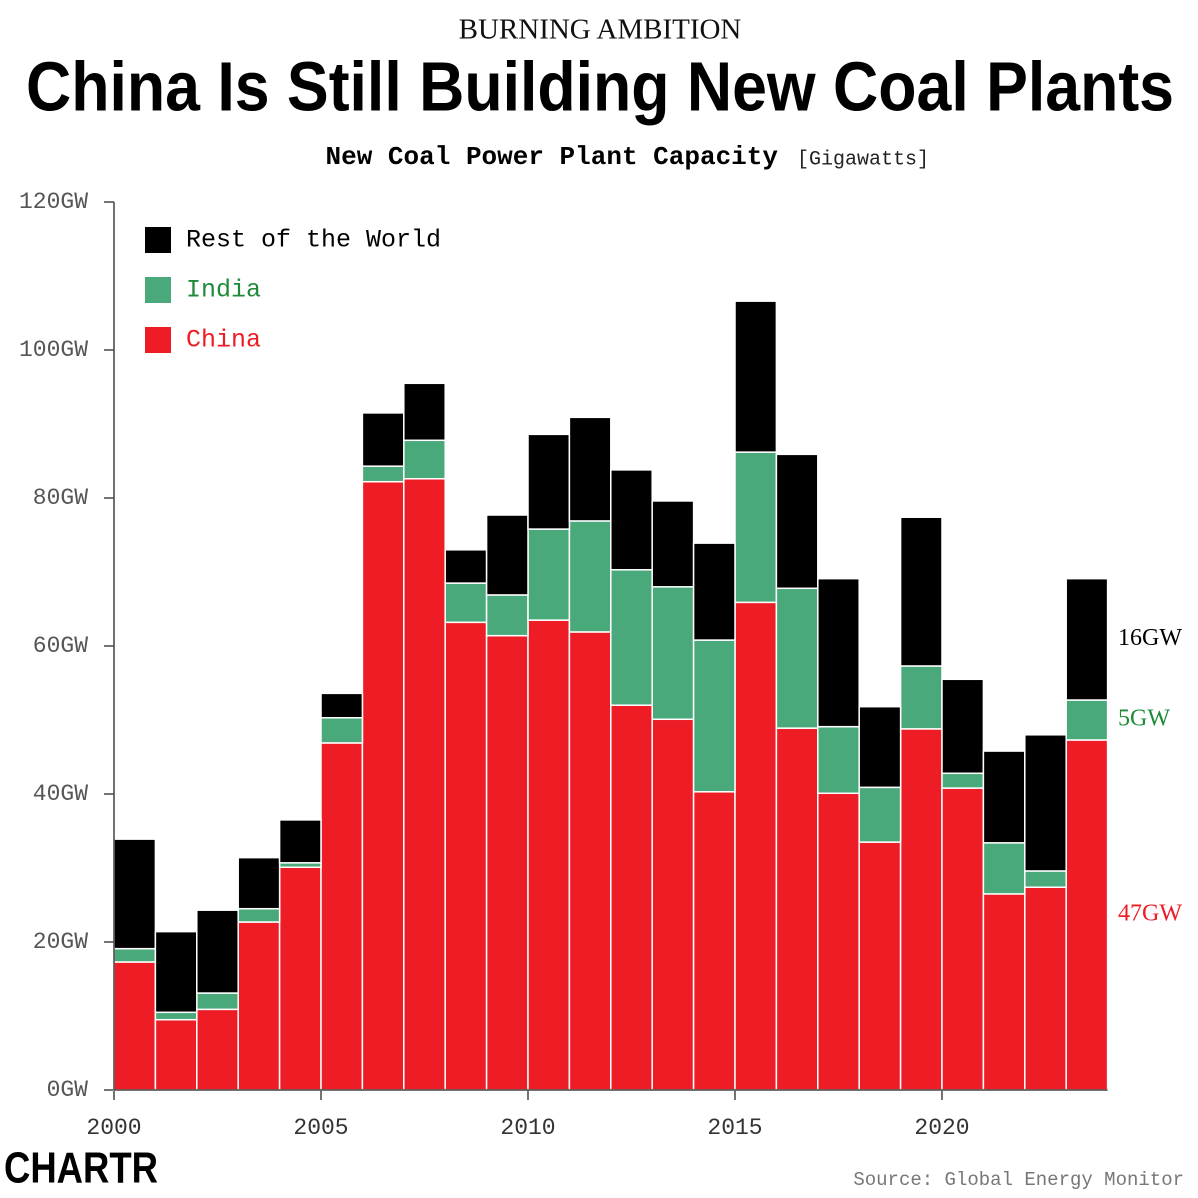 Image resolution: width=1198 pixels, height=1198 pixels. I want to click on y-tick-label: 120GW, so click(53, 202).